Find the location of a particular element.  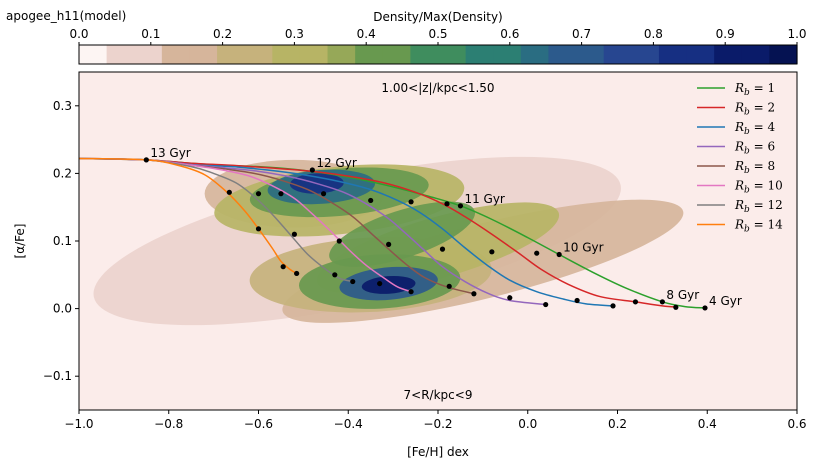

y-tick-label: 0.1 is located at coordinates (62, 241).